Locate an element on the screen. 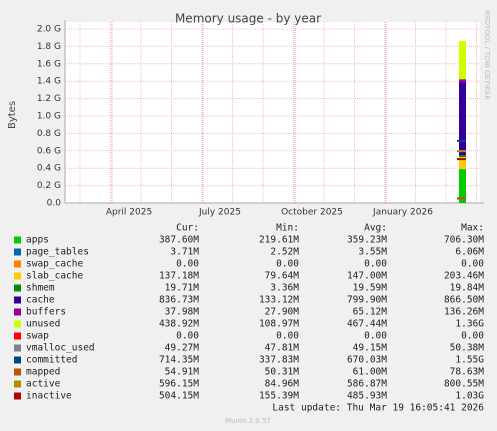 The height and width of the screenshot is (431, 497). max-value: 136.26M is located at coordinates (464, 312).